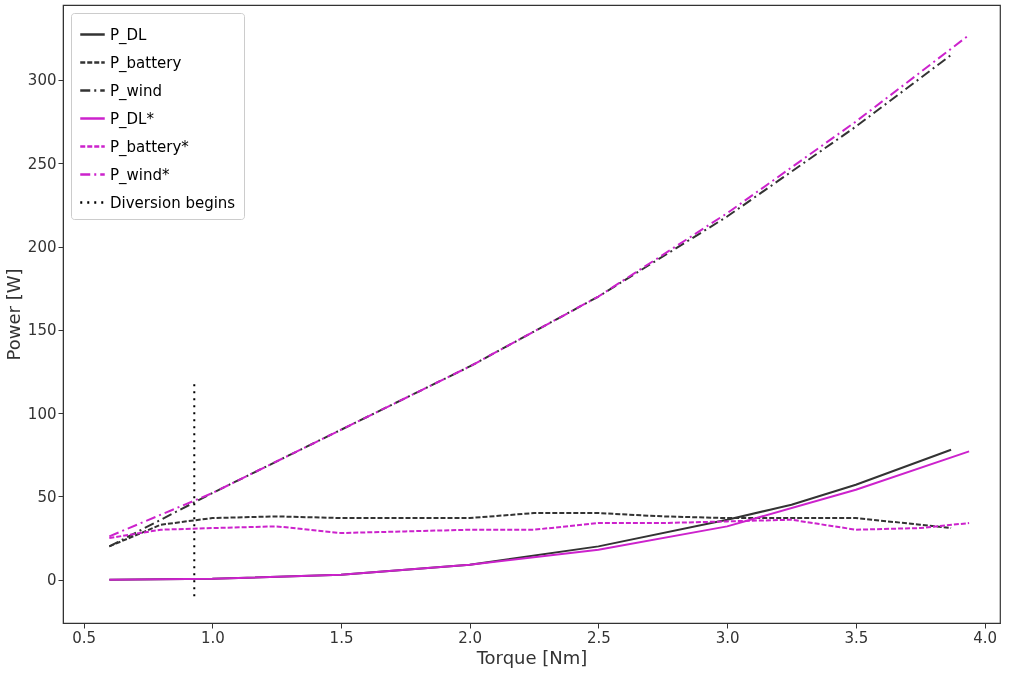  I want to click on legend-label: P_battery*, so click(150, 147).